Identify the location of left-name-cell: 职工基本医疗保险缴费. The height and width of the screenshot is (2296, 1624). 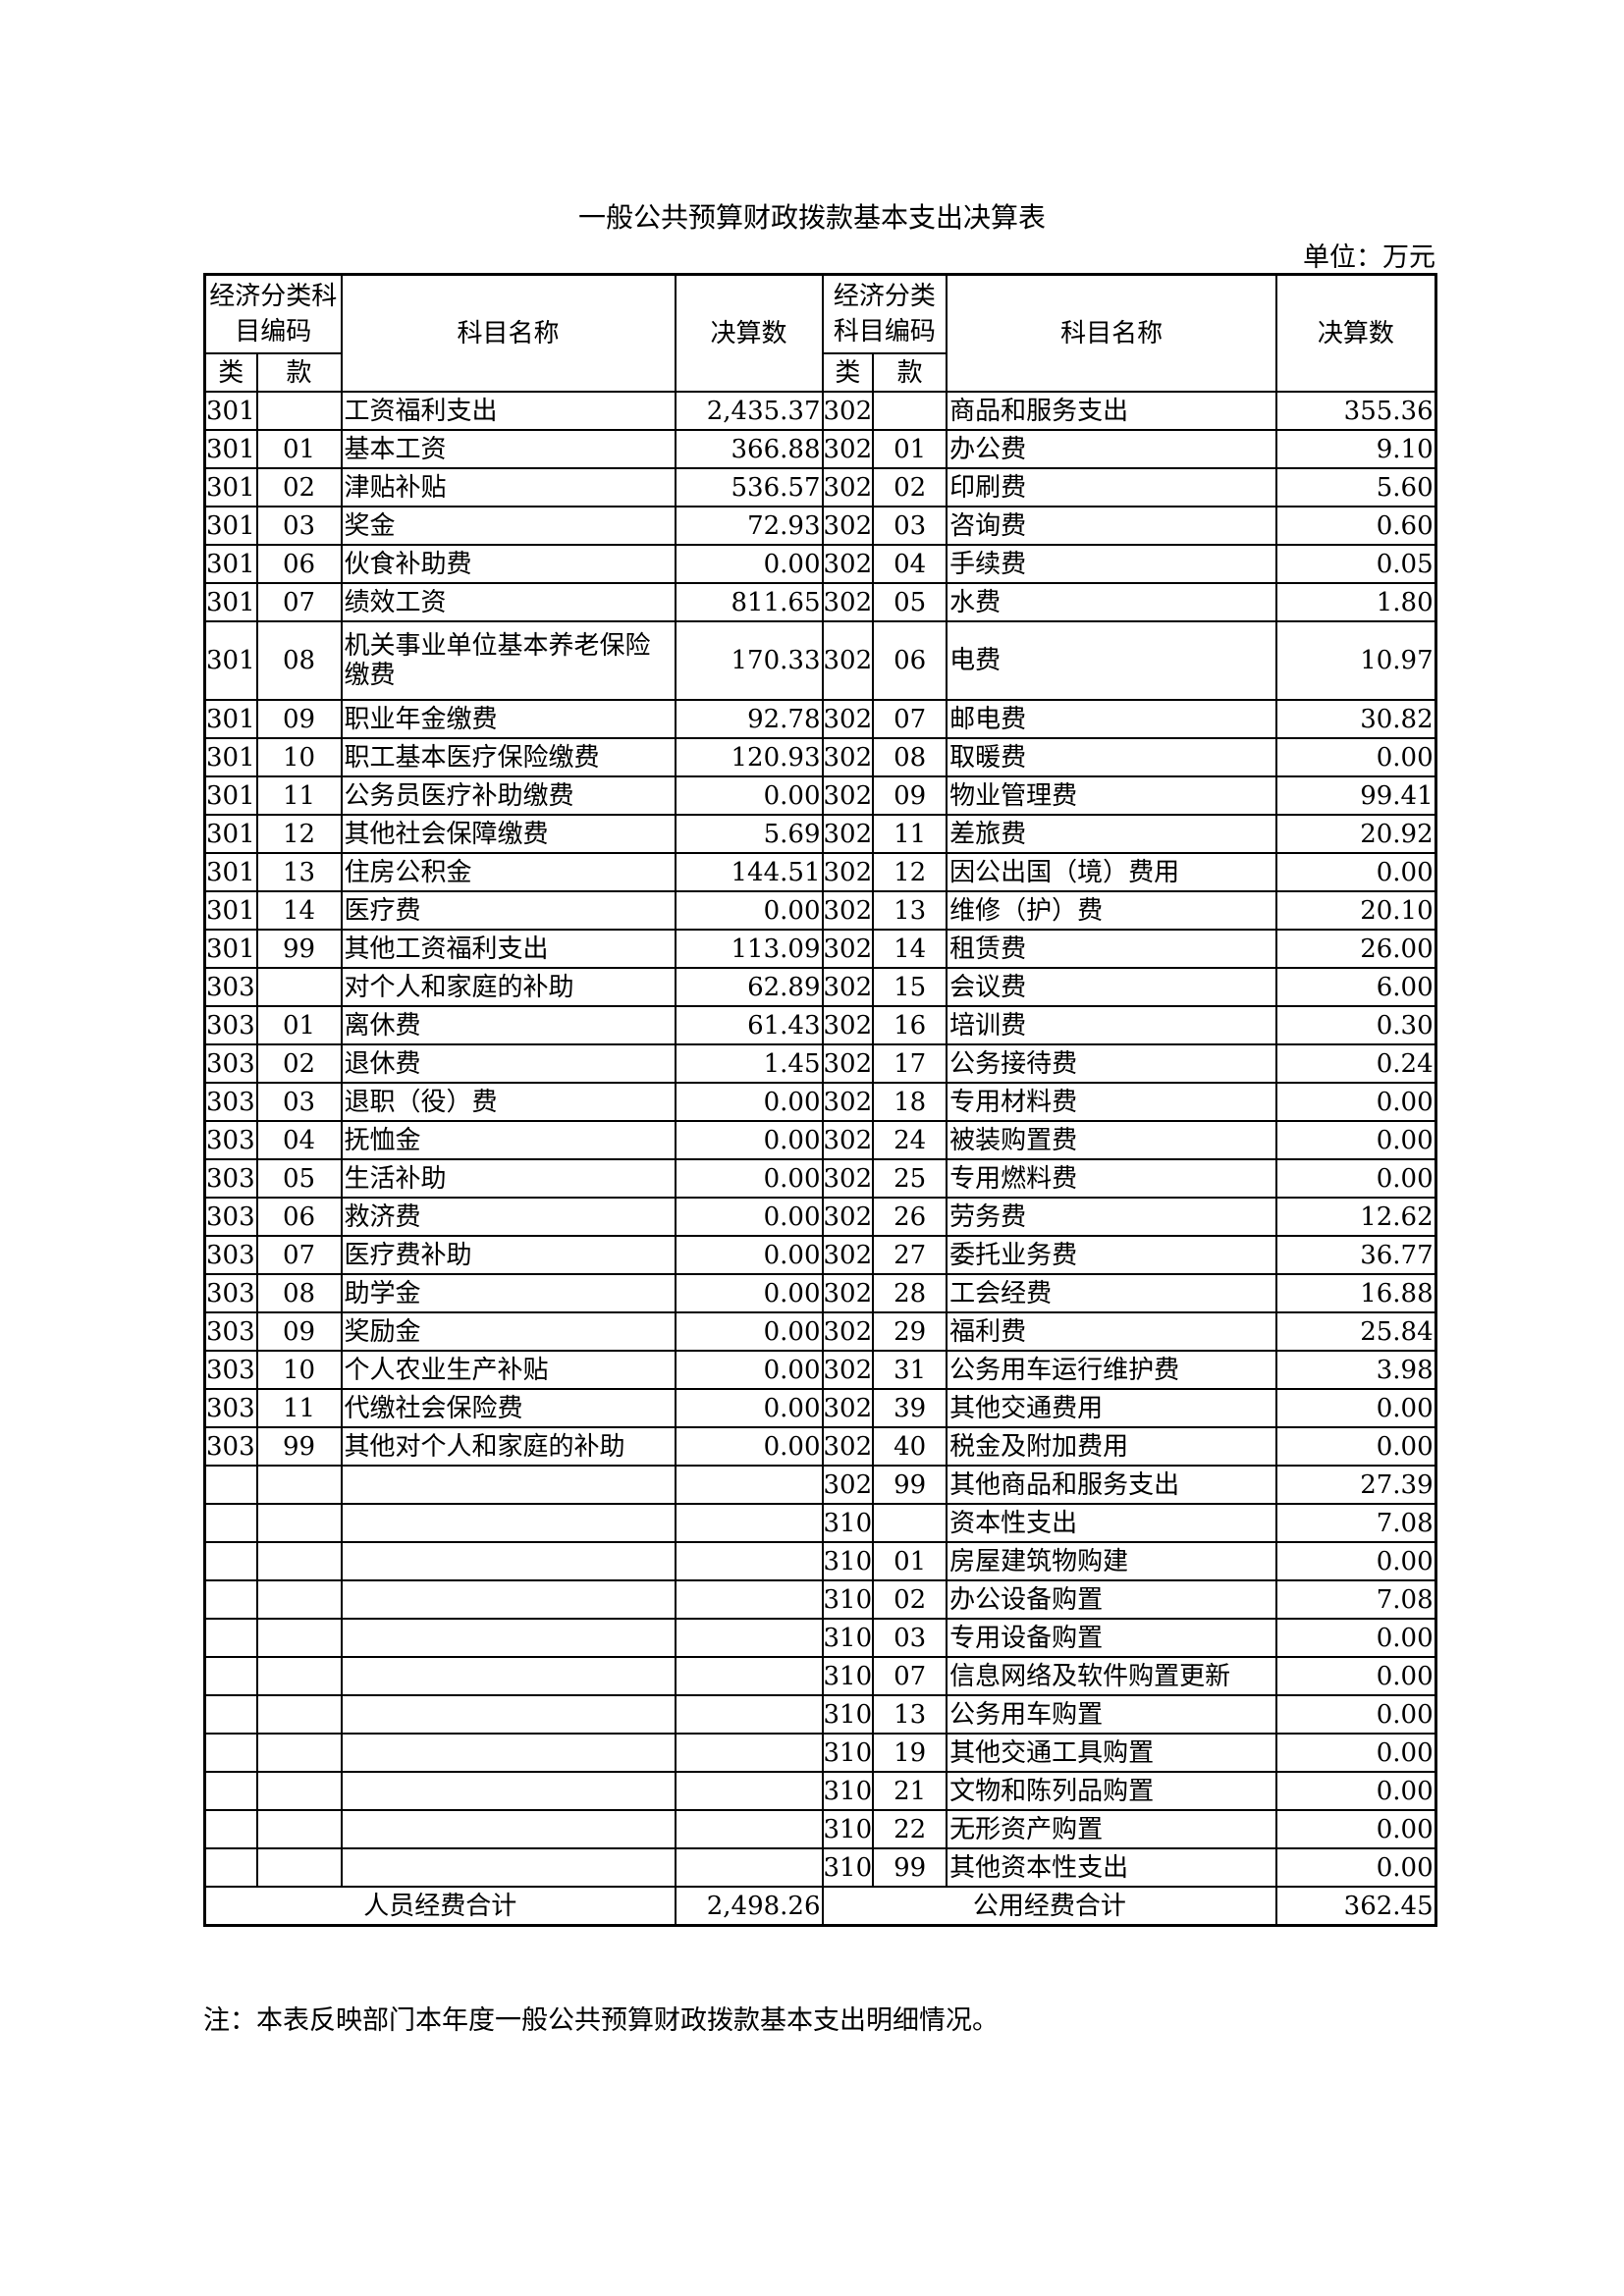
(508, 757).